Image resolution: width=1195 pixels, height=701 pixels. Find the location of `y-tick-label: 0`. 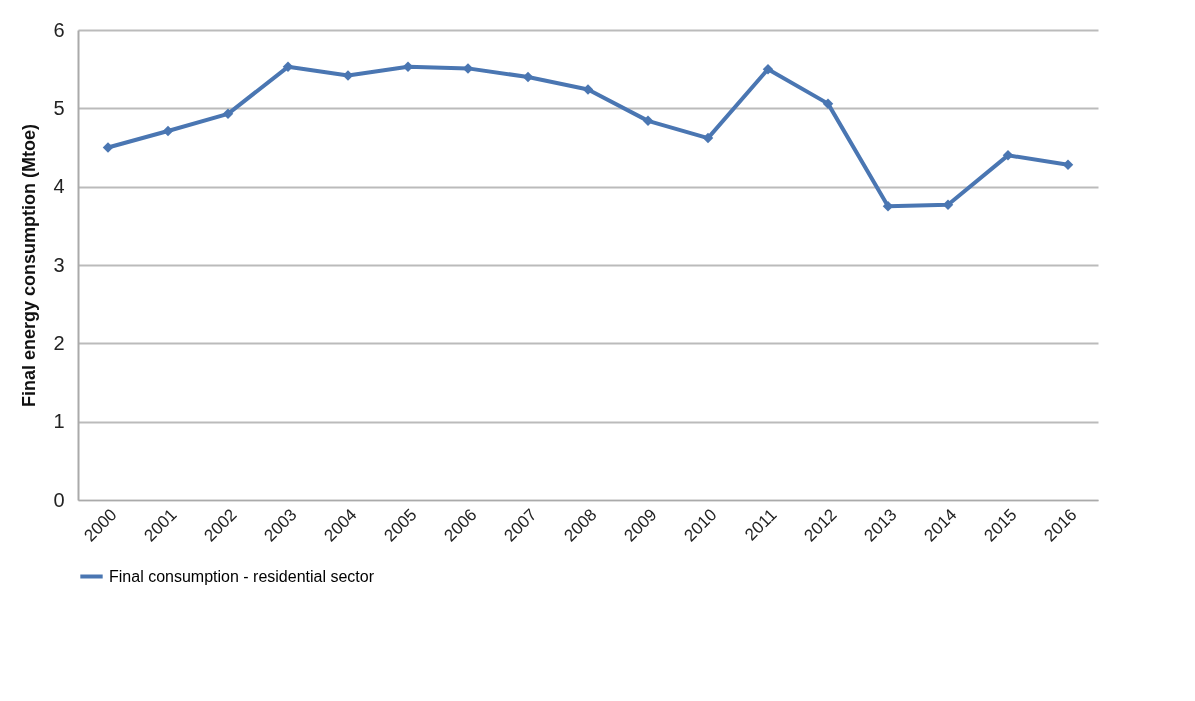

y-tick-label: 0 is located at coordinates (59, 499).